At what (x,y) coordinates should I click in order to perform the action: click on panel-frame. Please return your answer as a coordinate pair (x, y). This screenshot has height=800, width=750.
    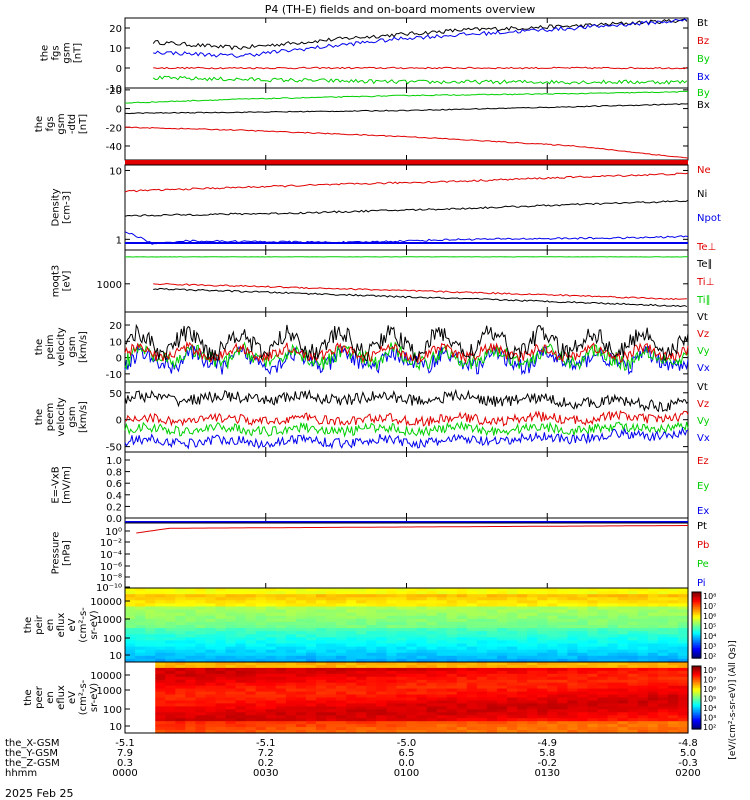
    Looking at the image, I should click on (406, 553).